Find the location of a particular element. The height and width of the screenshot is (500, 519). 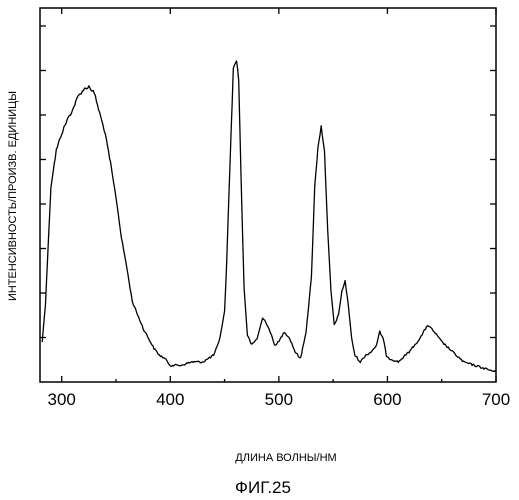

x-tick-label: 600 is located at coordinates (387, 399).